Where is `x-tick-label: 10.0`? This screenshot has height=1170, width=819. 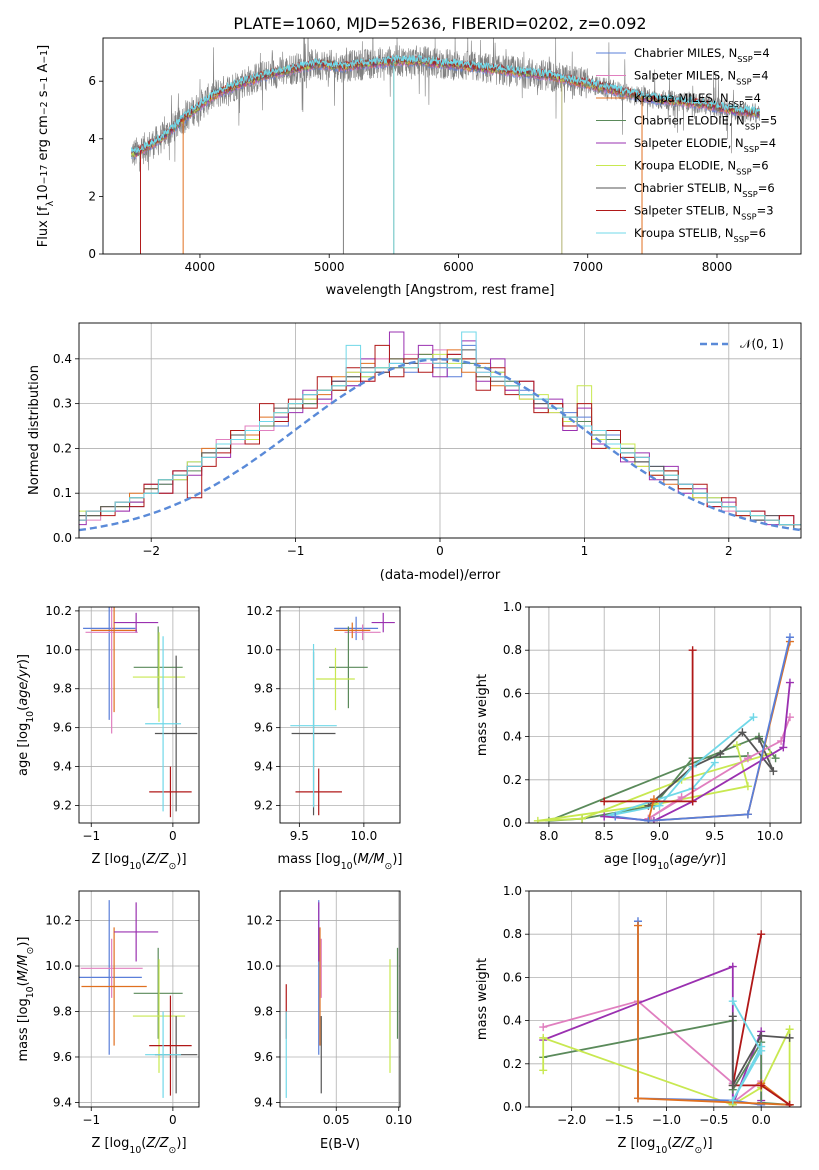
x-tick-label: 10.0 is located at coordinates (770, 836).